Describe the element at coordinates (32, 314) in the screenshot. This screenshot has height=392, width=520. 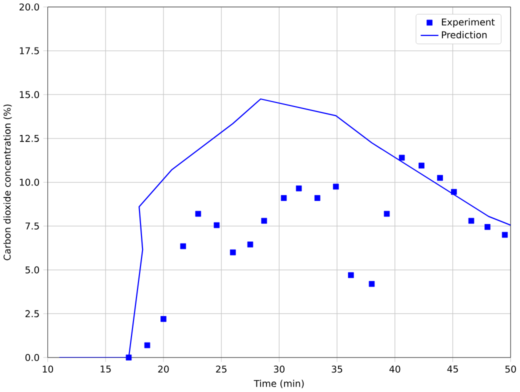
I see `y-tick-label: 2.5` at that location.